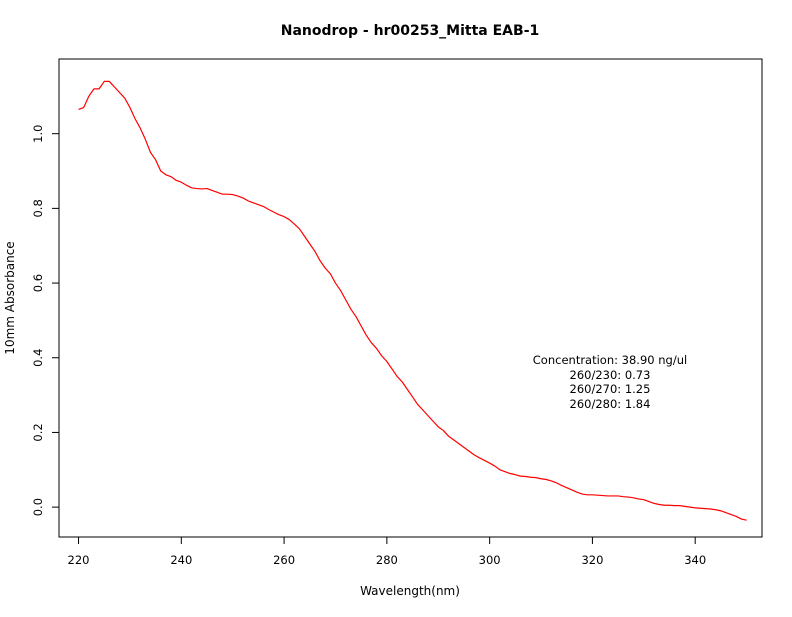 The height and width of the screenshot is (617, 792). Describe the element at coordinates (284, 560) in the screenshot. I see `x-tick-label: 260` at that location.